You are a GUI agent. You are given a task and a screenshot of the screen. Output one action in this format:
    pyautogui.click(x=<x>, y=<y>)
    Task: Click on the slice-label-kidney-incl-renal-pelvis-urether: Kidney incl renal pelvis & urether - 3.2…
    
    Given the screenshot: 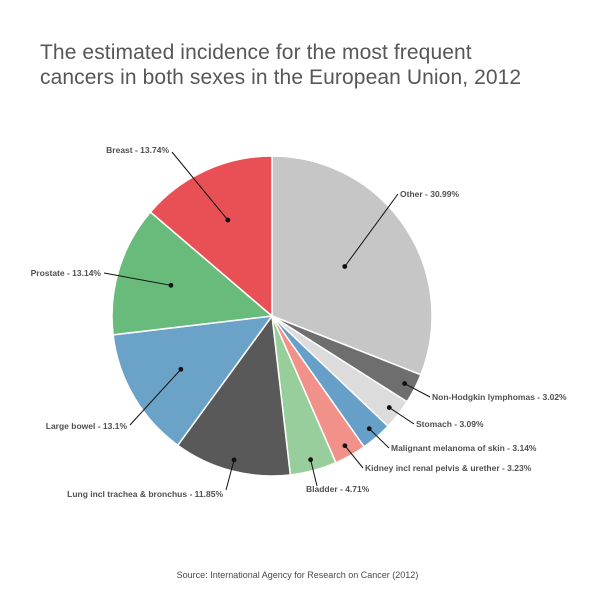 What is the action you would take?
    pyautogui.click(x=448, y=468)
    